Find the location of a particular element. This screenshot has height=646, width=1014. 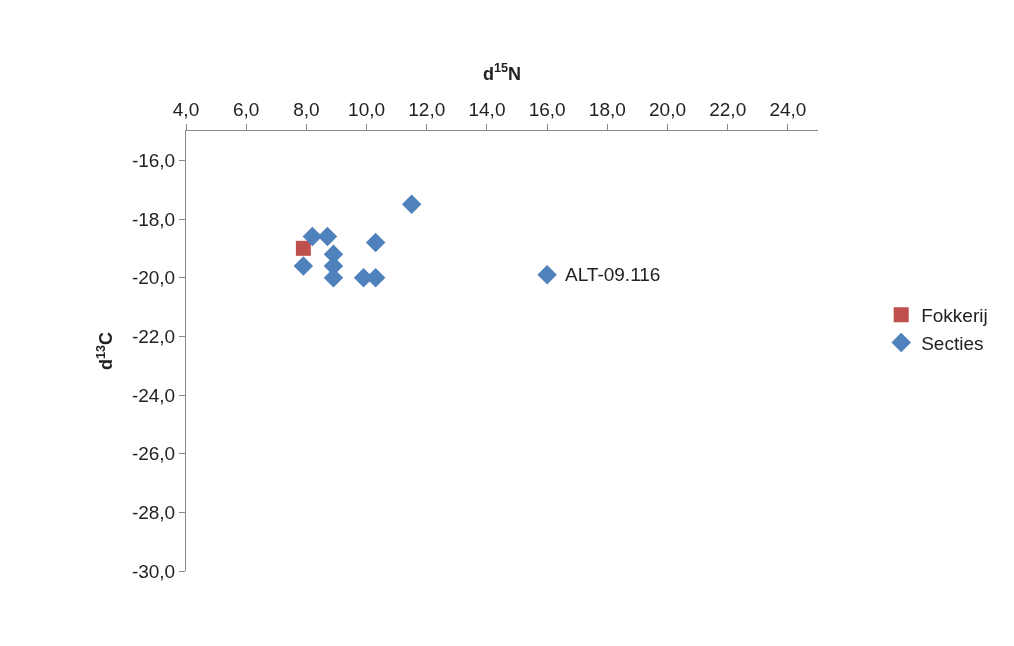

x-tick-label: 18,0 is located at coordinates (607, 110).